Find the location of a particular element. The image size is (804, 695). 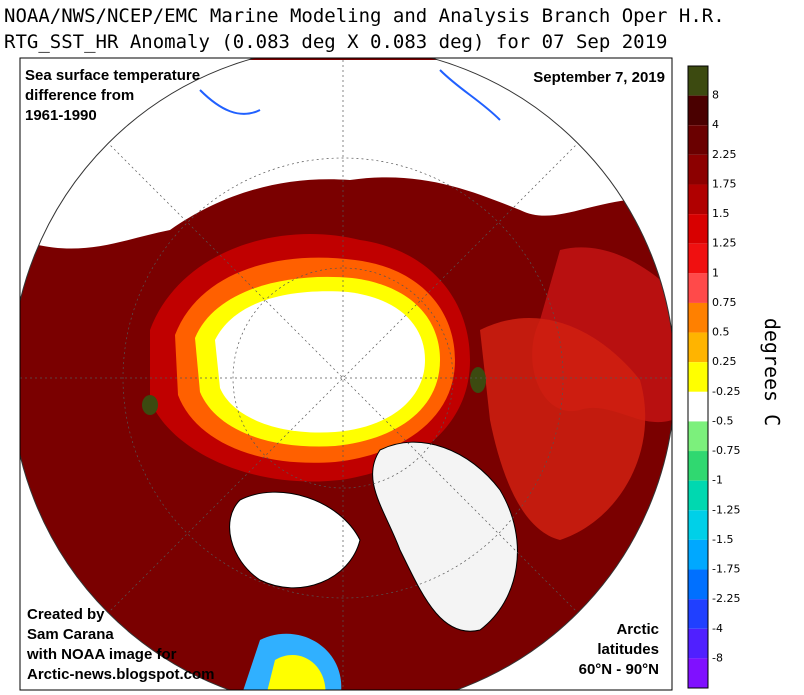

legend-label: -1.75 is located at coordinates (726, 569).